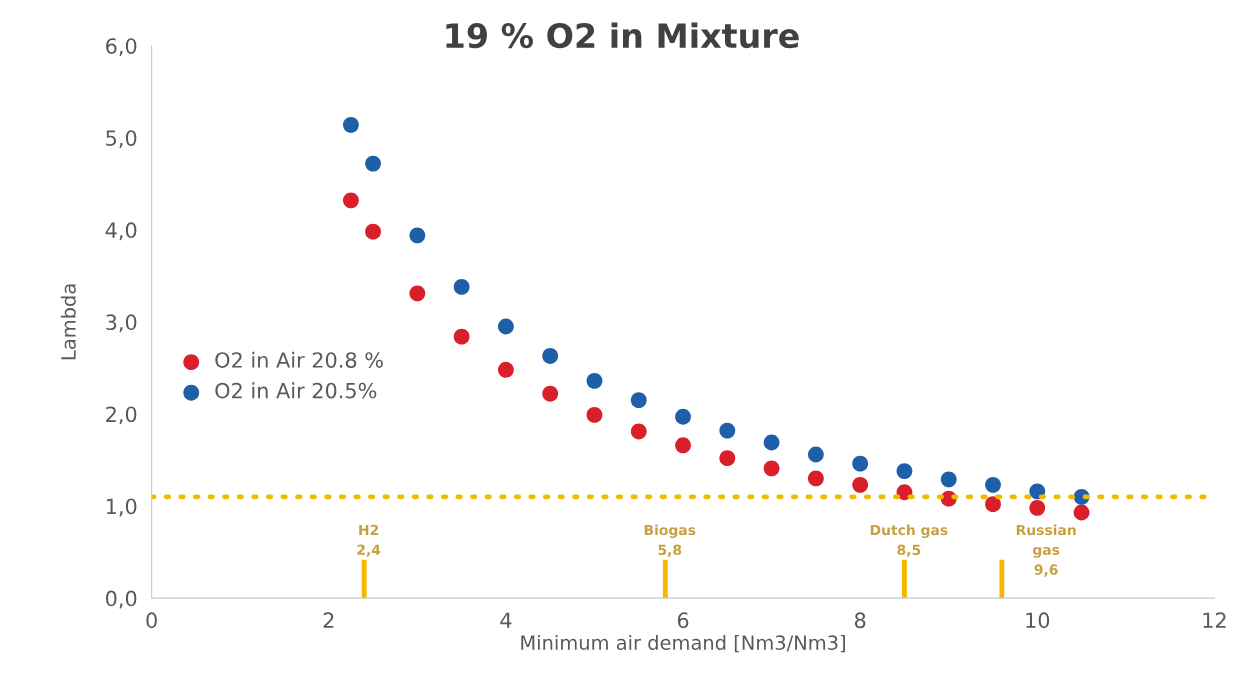 This screenshot has width=1243, height=682. Describe the element at coordinates (121, 415) in the screenshot. I see `y-tick-label: 2,0` at that location.